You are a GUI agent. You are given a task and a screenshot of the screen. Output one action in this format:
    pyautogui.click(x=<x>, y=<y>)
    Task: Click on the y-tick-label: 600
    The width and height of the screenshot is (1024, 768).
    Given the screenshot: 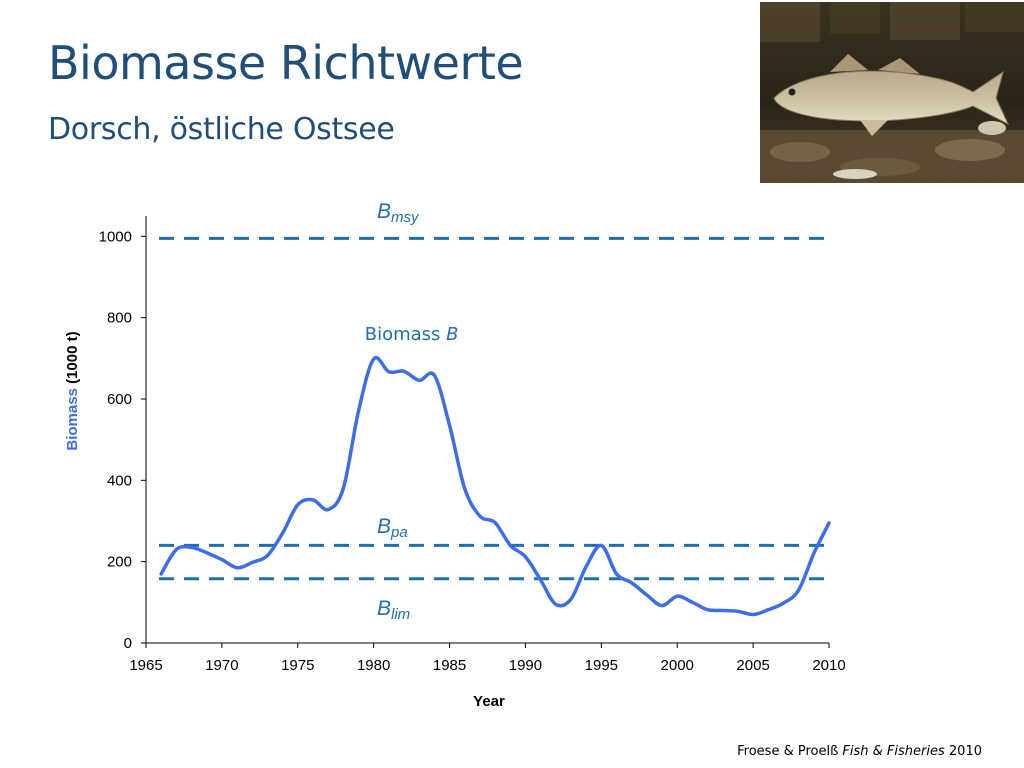 What is the action you would take?
    pyautogui.click(x=119, y=399)
    